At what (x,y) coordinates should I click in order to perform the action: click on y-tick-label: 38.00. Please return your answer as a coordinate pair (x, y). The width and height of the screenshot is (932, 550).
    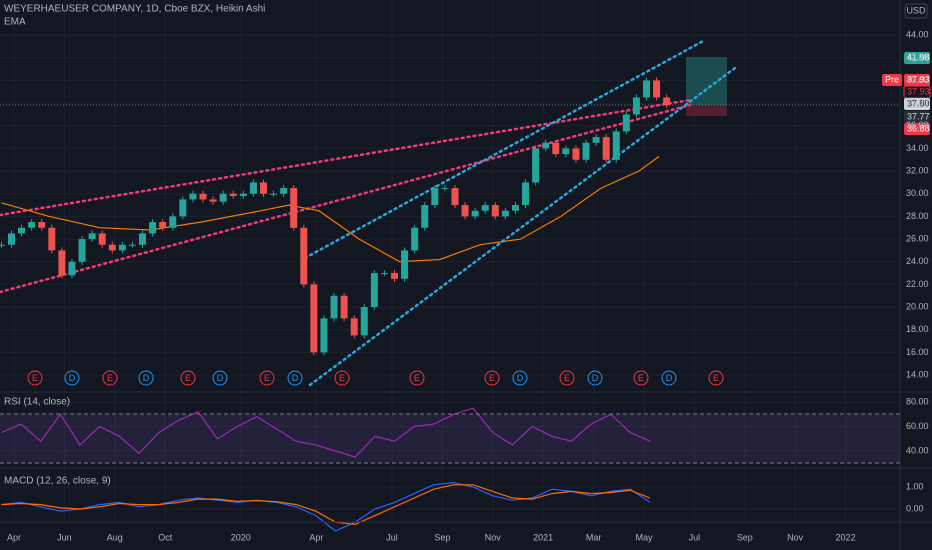
    Looking at the image, I should click on (917, 102).